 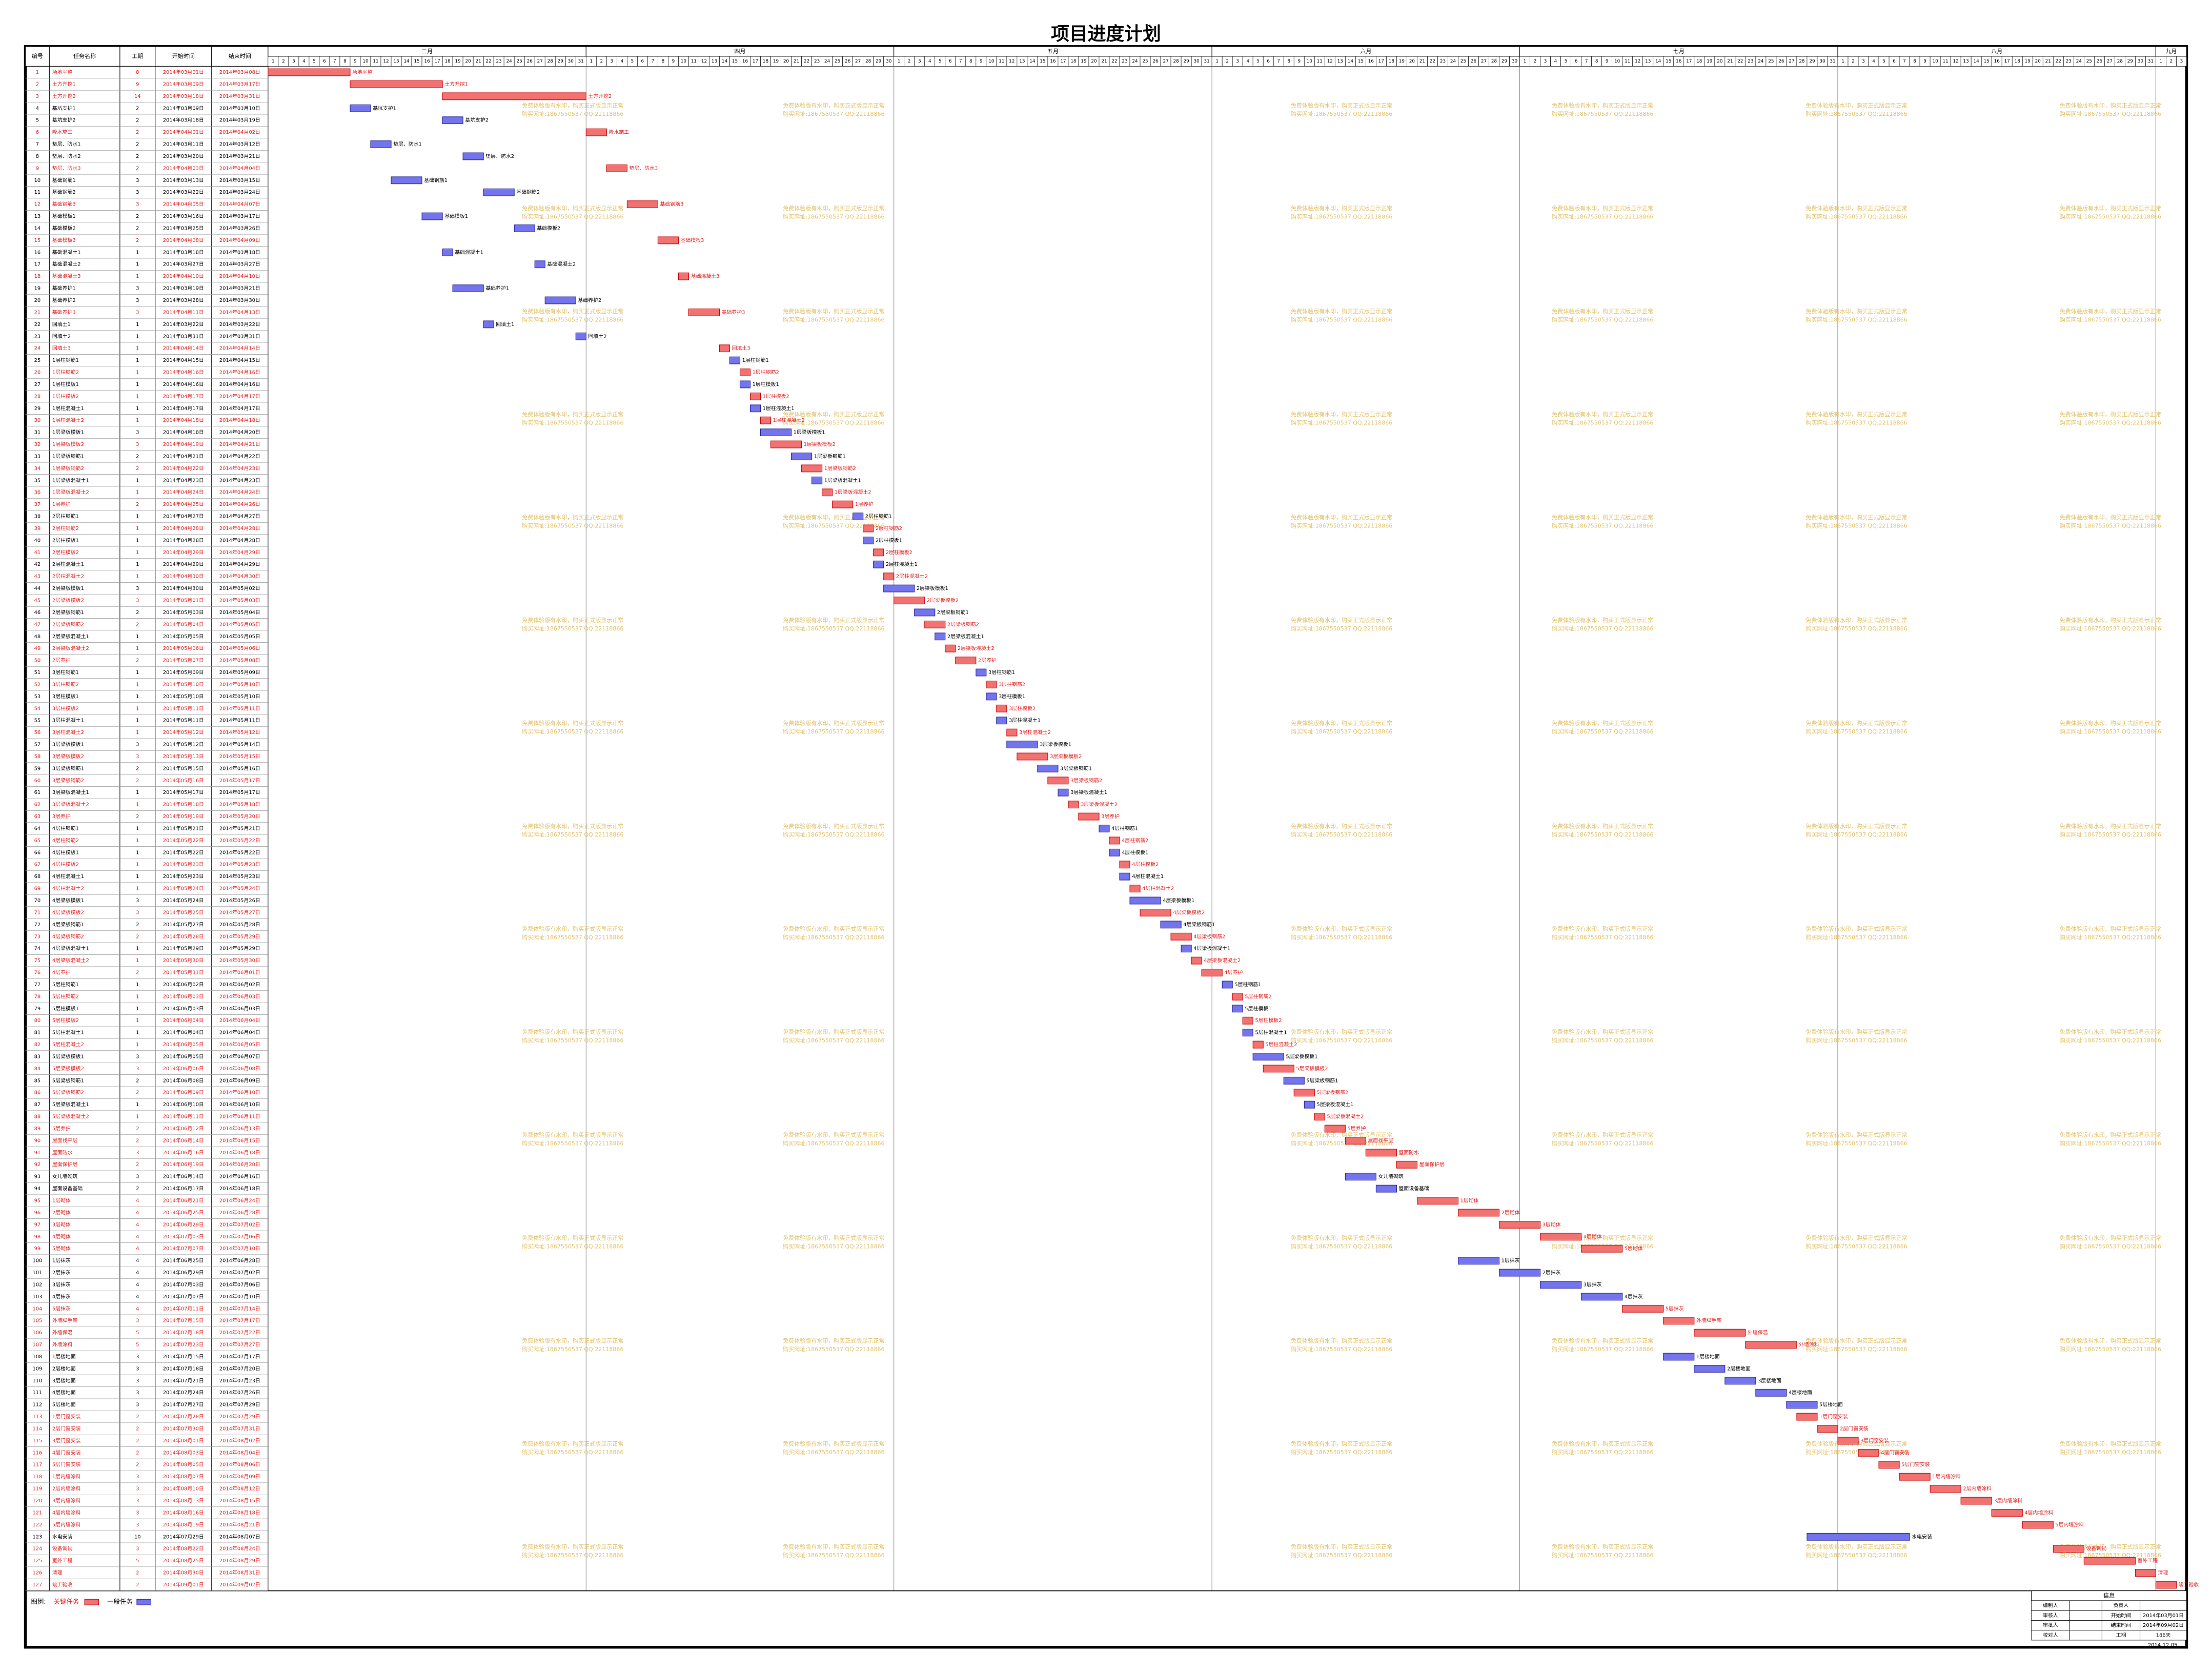 What do you see at coordinates (505, 324) in the screenshot?
I see `bar-label: 回填土1` at bounding box center [505, 324].